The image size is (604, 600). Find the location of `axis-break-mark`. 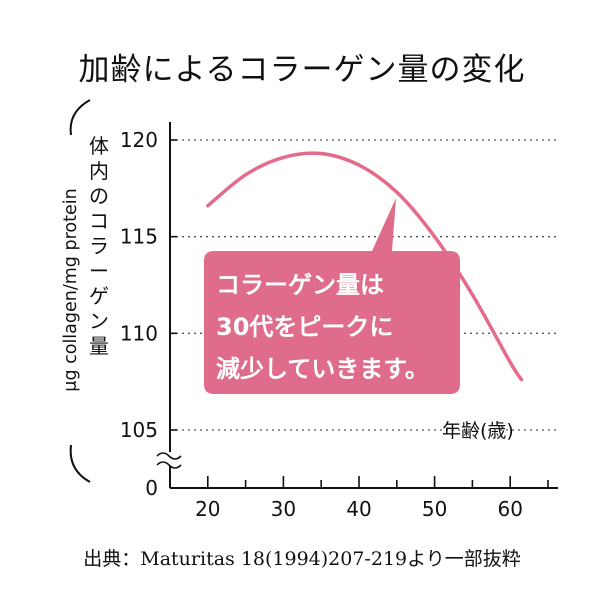

axis-break-mark is located at coordinates (169, 460).